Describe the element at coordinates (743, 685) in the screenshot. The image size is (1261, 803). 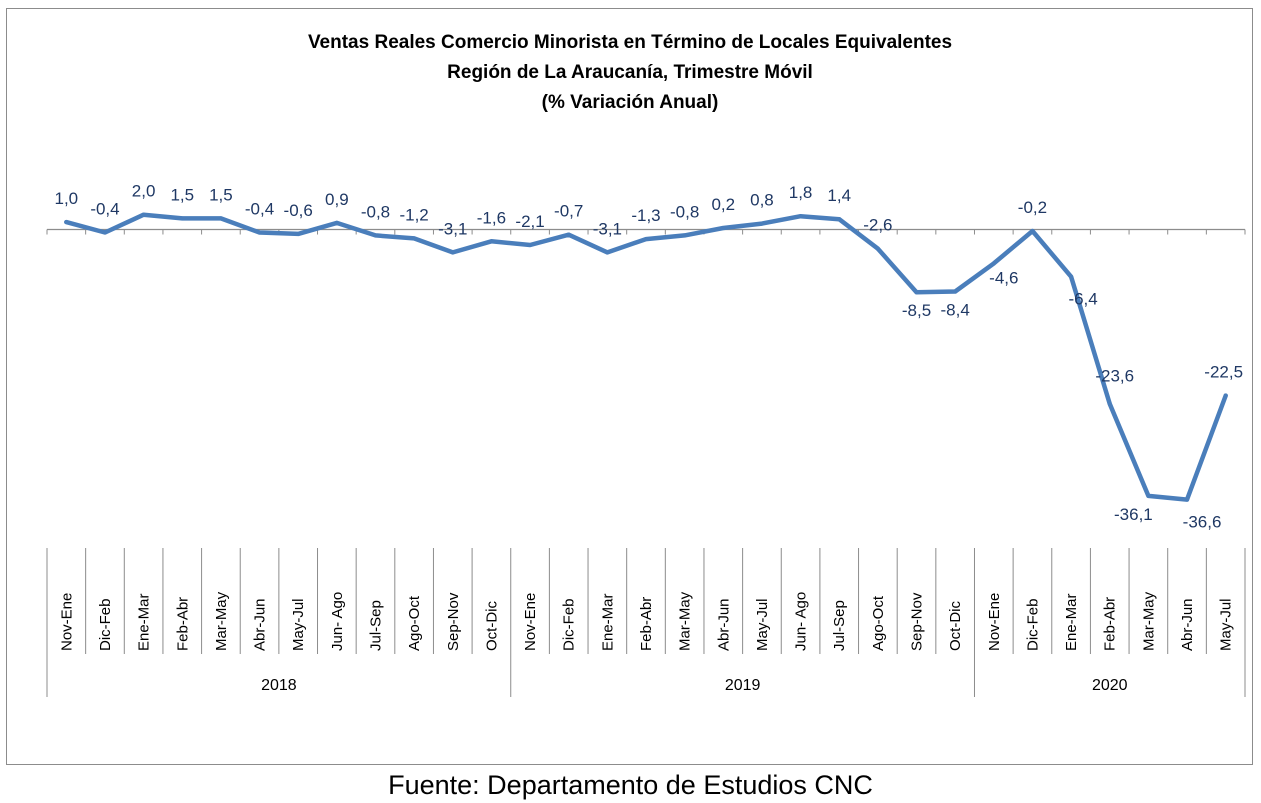
I see `year-label: 2019` at that location.